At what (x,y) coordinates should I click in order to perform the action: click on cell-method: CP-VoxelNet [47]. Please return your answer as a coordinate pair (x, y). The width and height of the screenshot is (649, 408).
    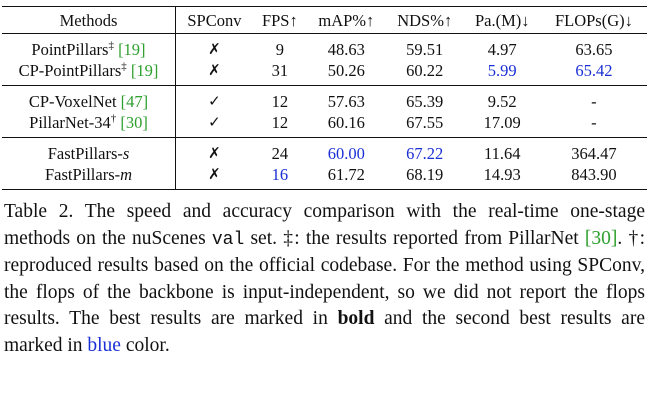
    Looking at the image, I should click on (89, 98).